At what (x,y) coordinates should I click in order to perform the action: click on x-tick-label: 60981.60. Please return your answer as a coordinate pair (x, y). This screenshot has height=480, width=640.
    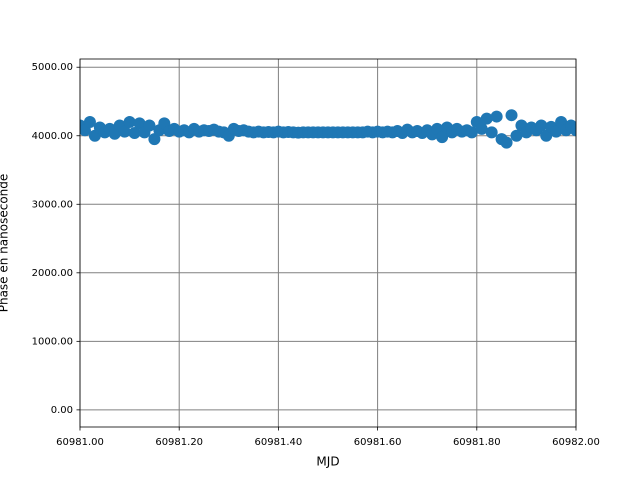
    Looking at the image, I should click on (378, 442).